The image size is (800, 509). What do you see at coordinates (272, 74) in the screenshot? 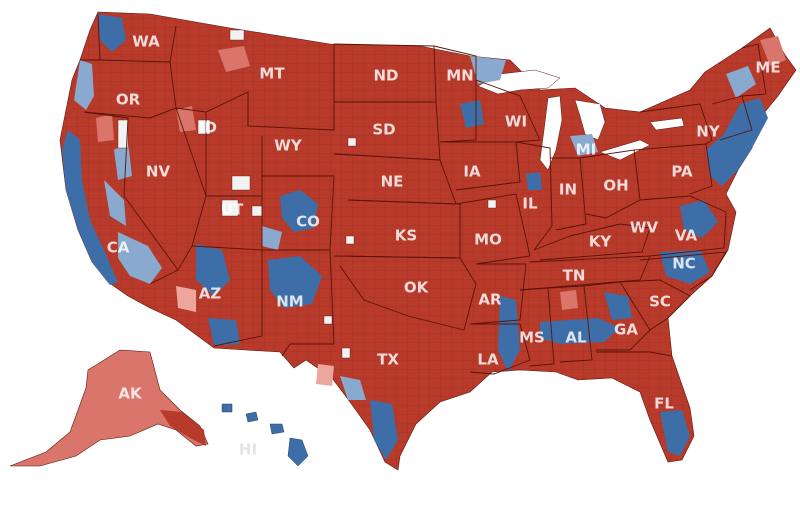
I see `state-label-mt: MT` at bounding box center [272, 74].